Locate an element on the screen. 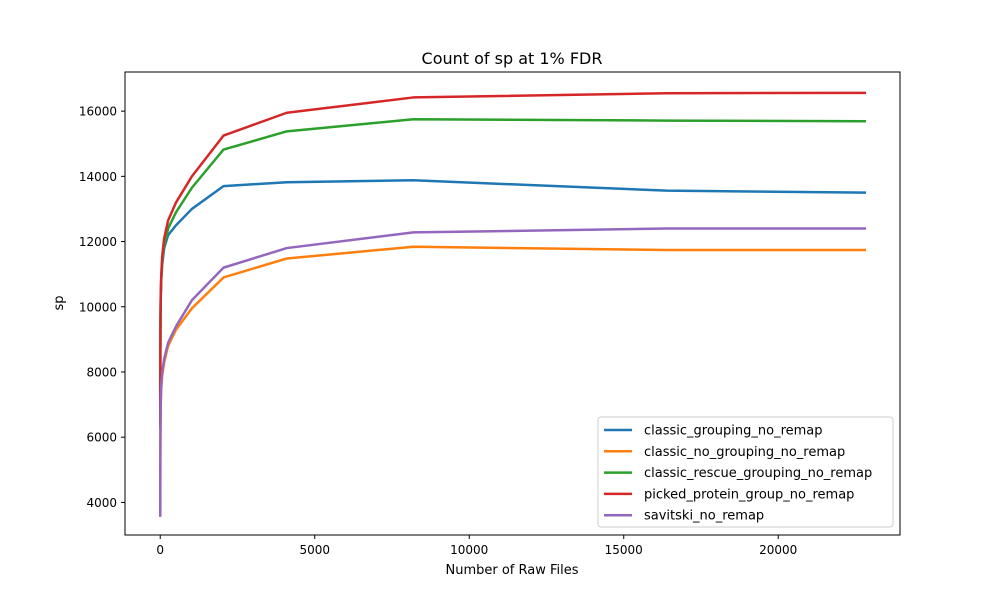 The width and height of the screenshot is (1000, 600). legend-label: classic_grouping_no_remap is located at coordinates (733, 431).